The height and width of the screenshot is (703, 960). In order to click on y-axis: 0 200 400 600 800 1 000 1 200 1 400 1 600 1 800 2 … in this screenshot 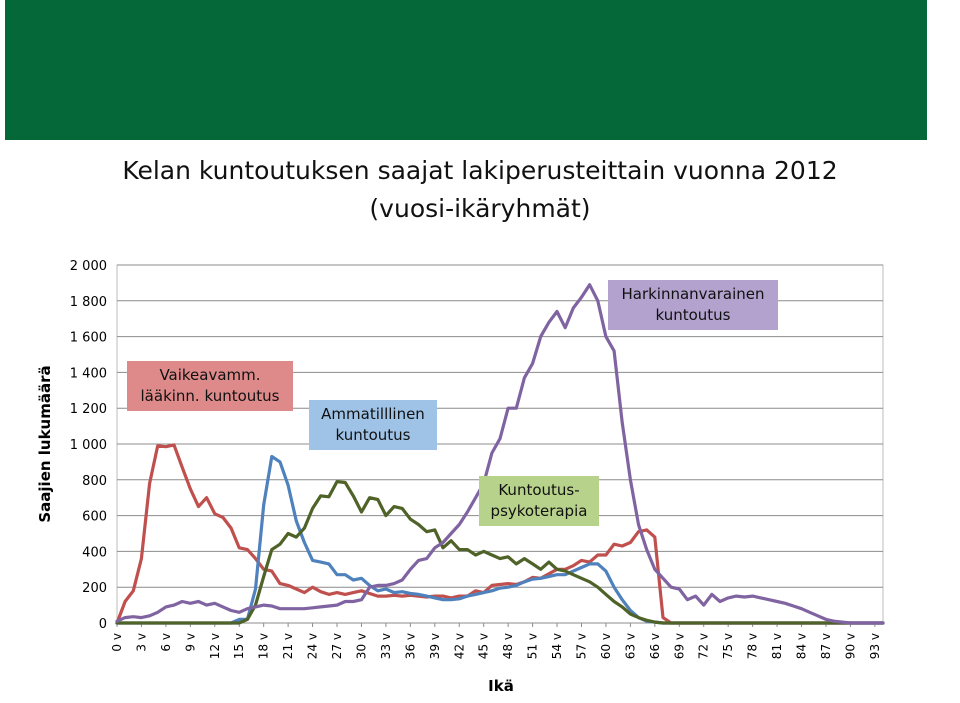, I will do `click(88, 445)`.